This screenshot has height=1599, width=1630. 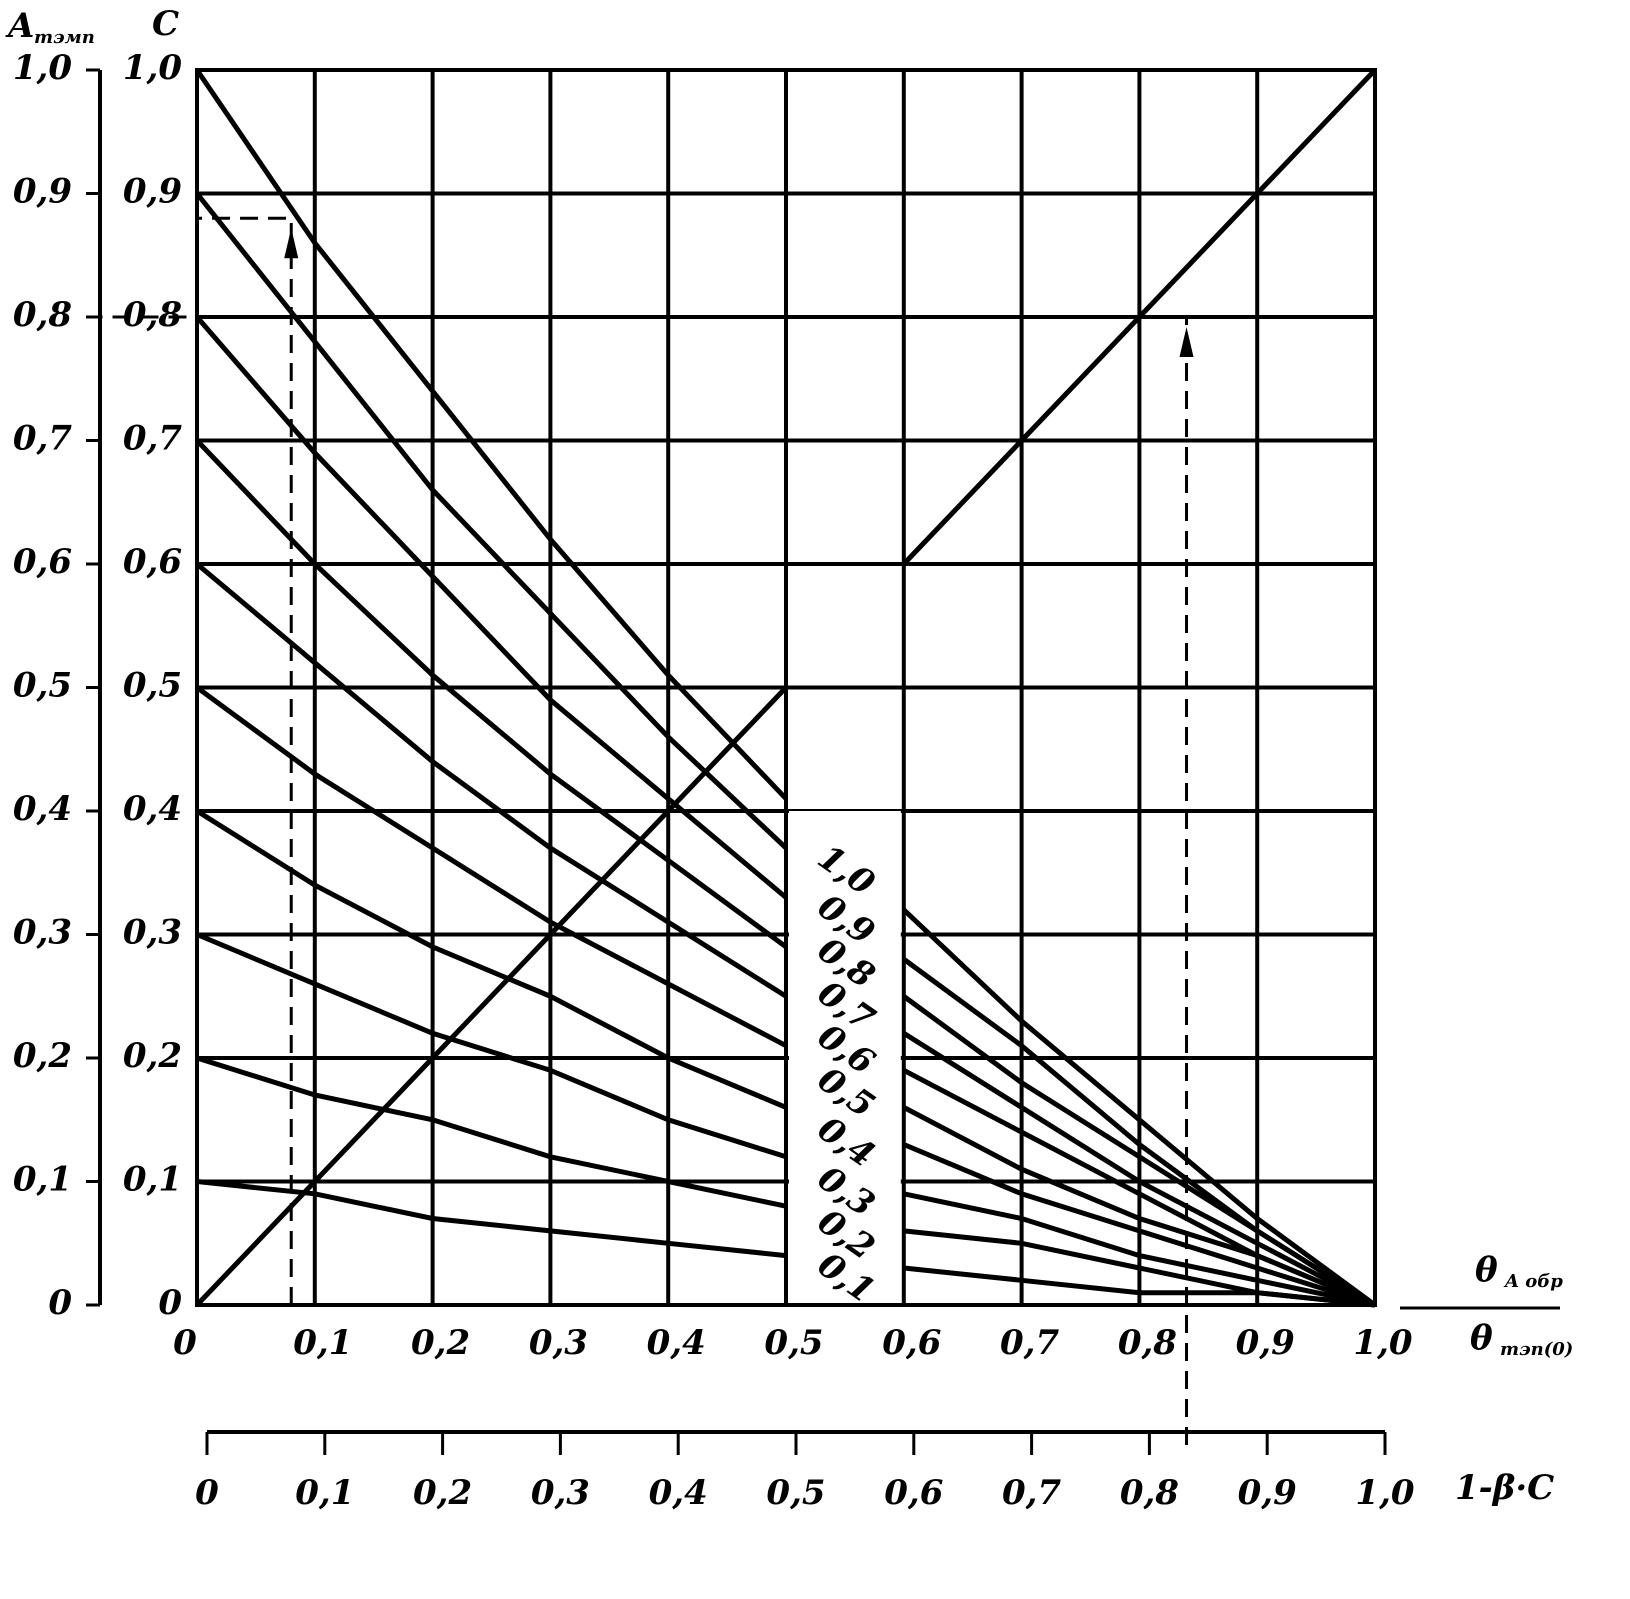 What do you see at coordinates (152, 686) in the screenshot?
I see `y2-tick-label: 0,5` at bounding box center [152, 686].